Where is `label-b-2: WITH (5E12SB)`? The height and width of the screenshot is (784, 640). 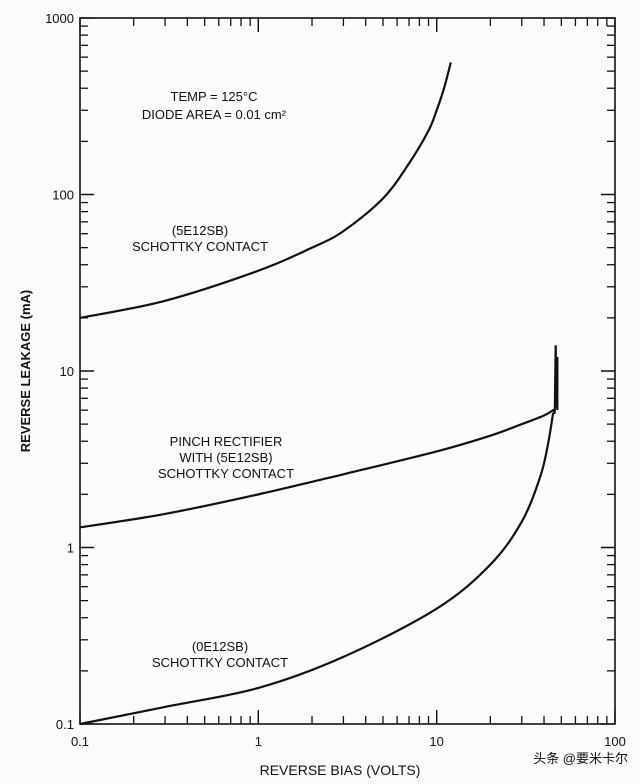 label-b-2: WITH (5E12SB) is located at coordinates (225, 457).